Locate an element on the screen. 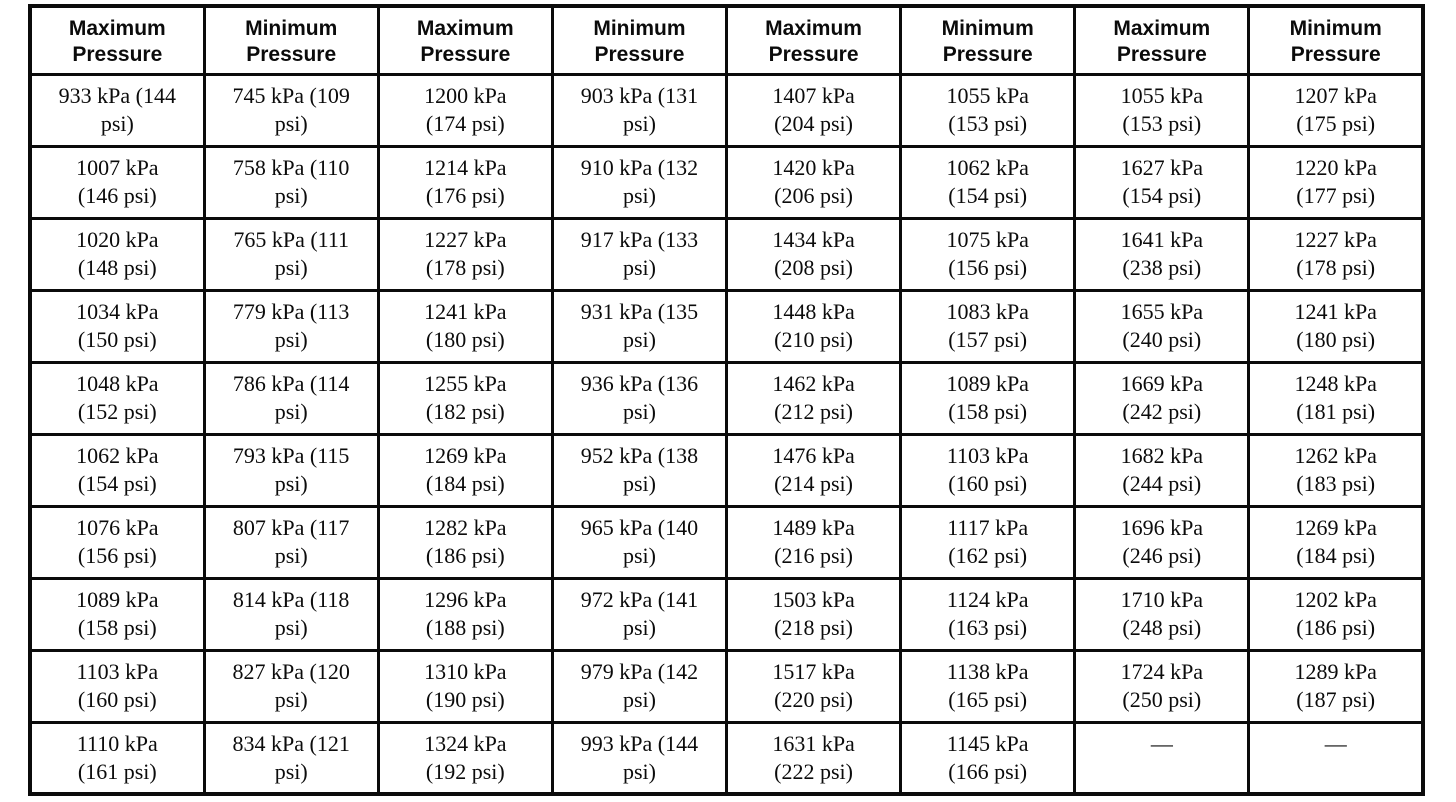 This screenshot has height=802, width=1456. table-cell: 1220 kPa (177 psi) is located at coordinates (1336, 182).